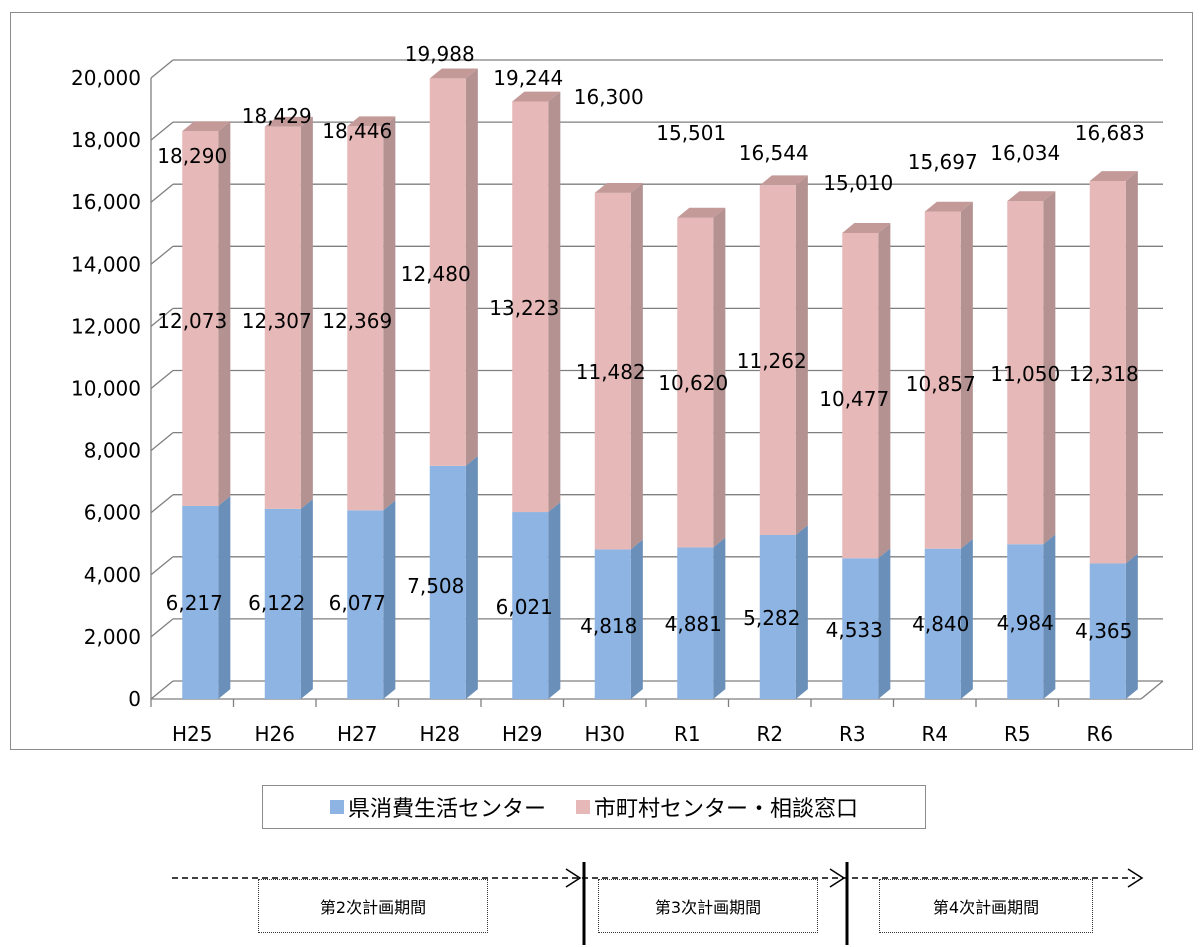 This screenshot has width=1203, height=947. What do you see at coordinates (524, 308) in the screenshot?
I see `data-label-municipal: 13,223` at bounding box center [524, 308].